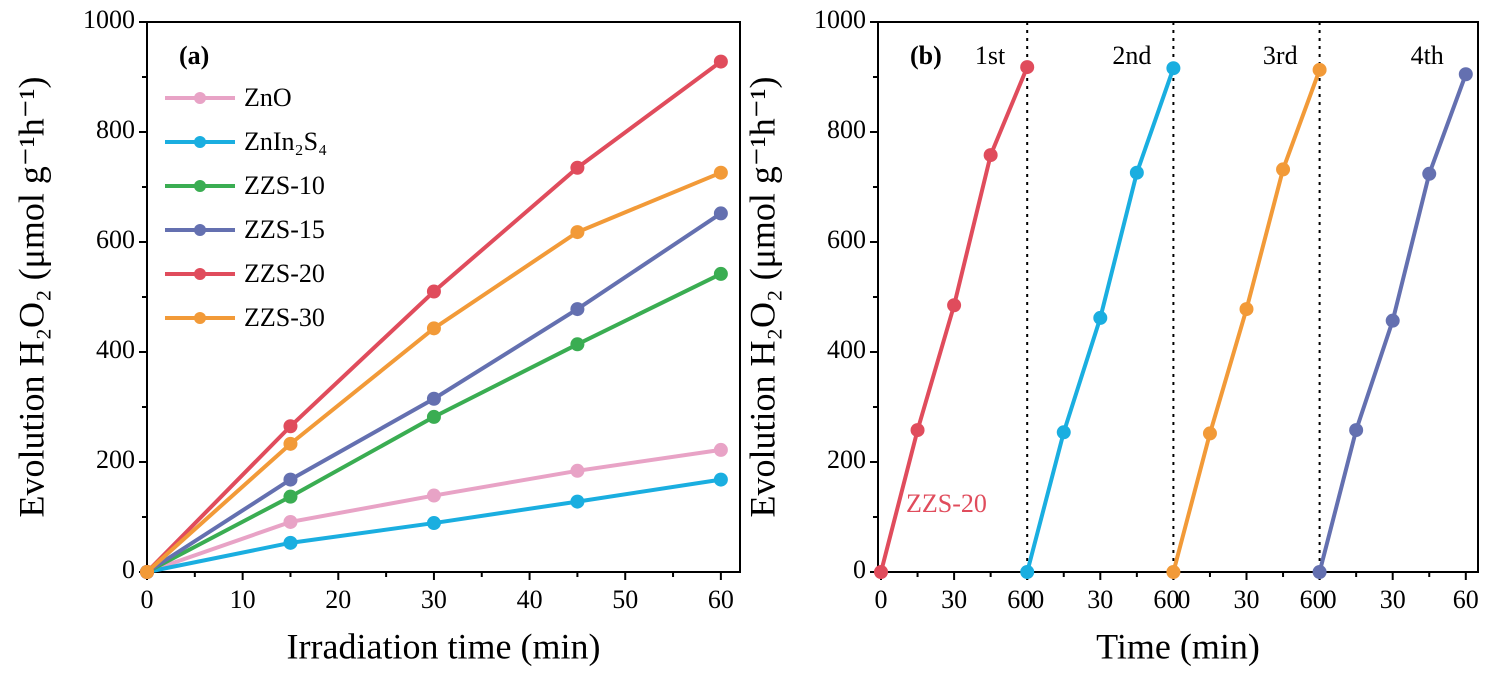 Image resolution: width=1489 pixels, height=679 pixels. What do you see at coordinates (284, 273) in the screenshot?
I see `legend-label: ZZS-20` at bounding box center [284, 273].